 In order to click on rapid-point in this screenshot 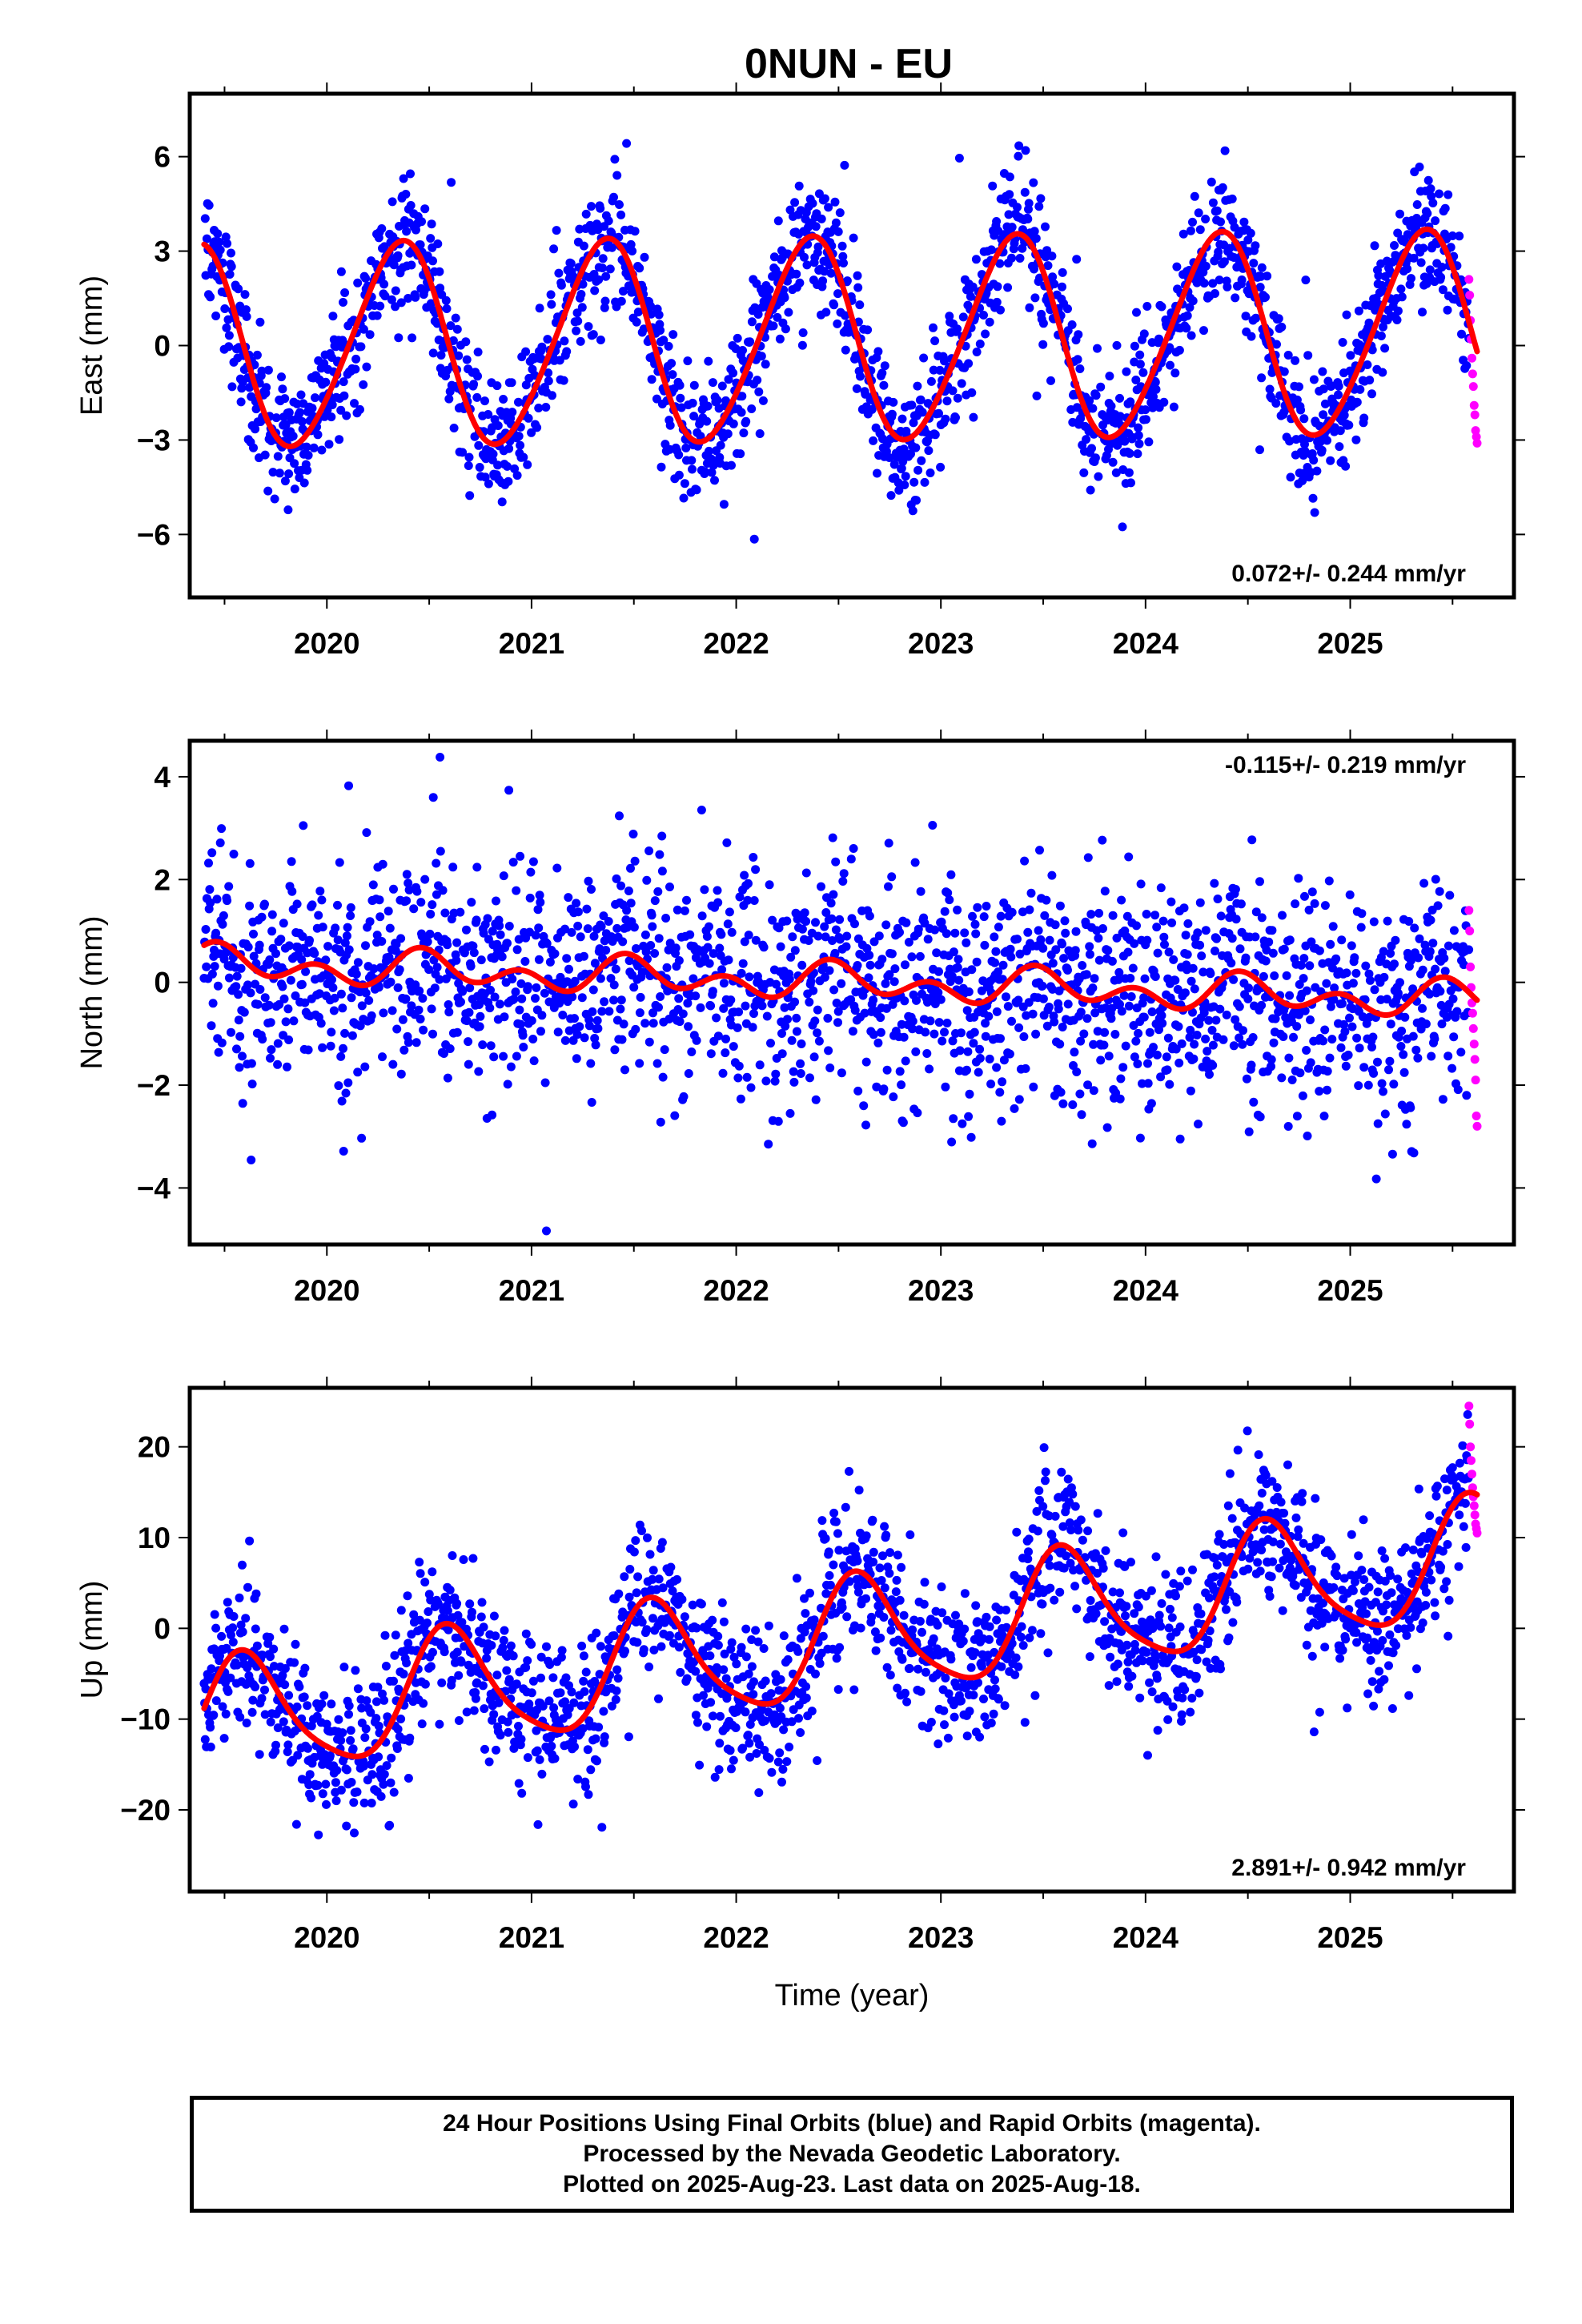, I will do `click(1473, 1028)`.